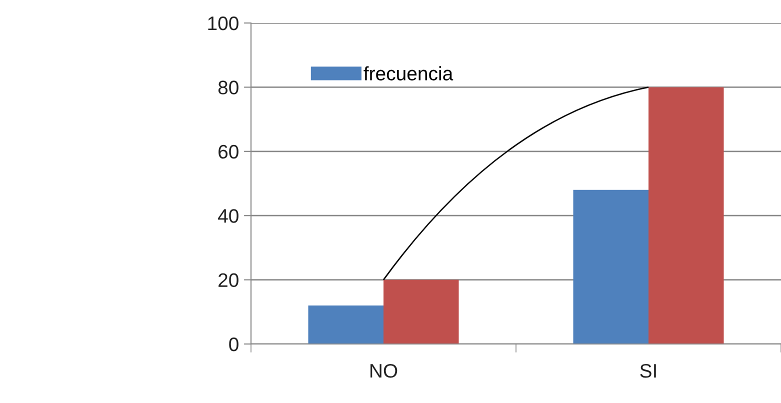 The width and height of the screenshot is (781, 403). What do you see at coordinates (228, 280) in the screenshot?
I see `y-tick-label: 20` at bounding box center [228, 280].